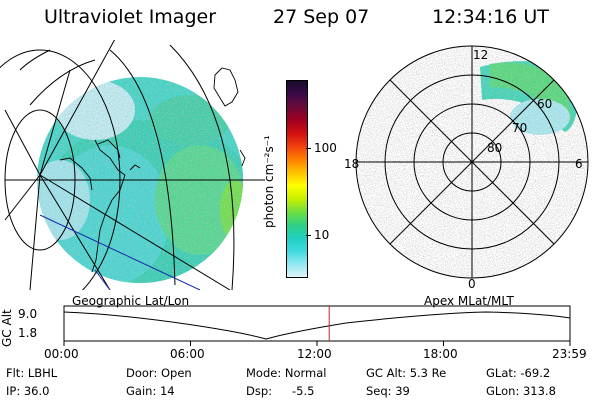 This screenshot has height=400, width=600. Describe the element at coordinates (519, 128) in the screenshot. I see `mlat-label-70: 70` at that location.